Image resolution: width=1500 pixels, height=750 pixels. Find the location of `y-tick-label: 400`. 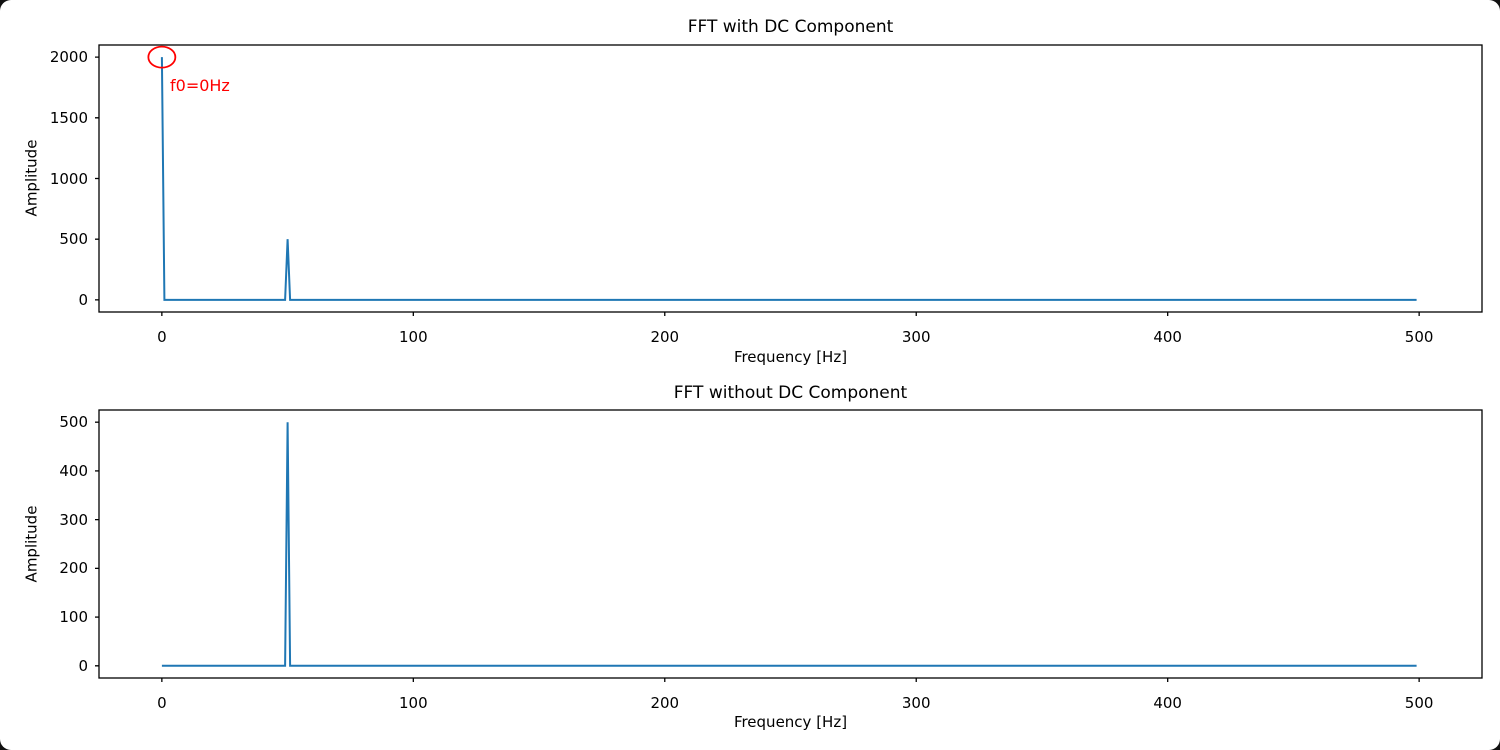

y-tick-label: 400 is located at coordinates (73, 470).